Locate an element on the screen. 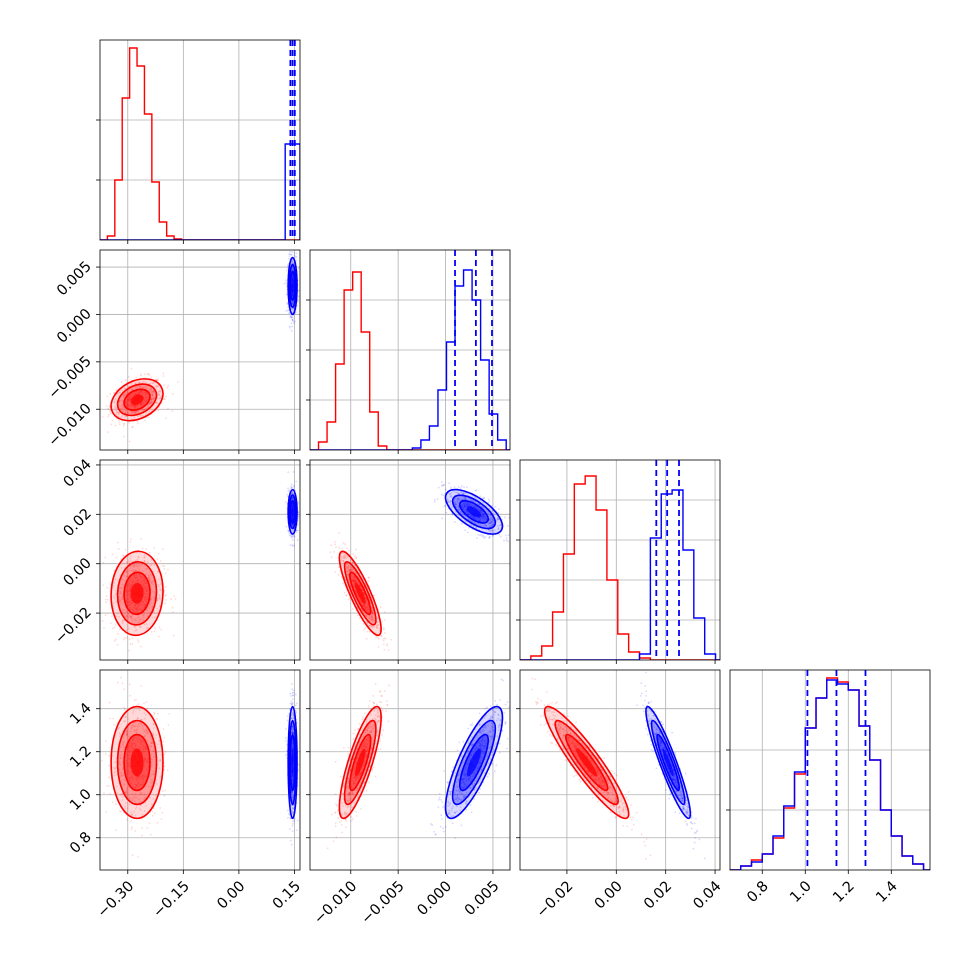 The image size is (970, 970). y-tick-label: 0.000 is located at coordinates (74, 326).